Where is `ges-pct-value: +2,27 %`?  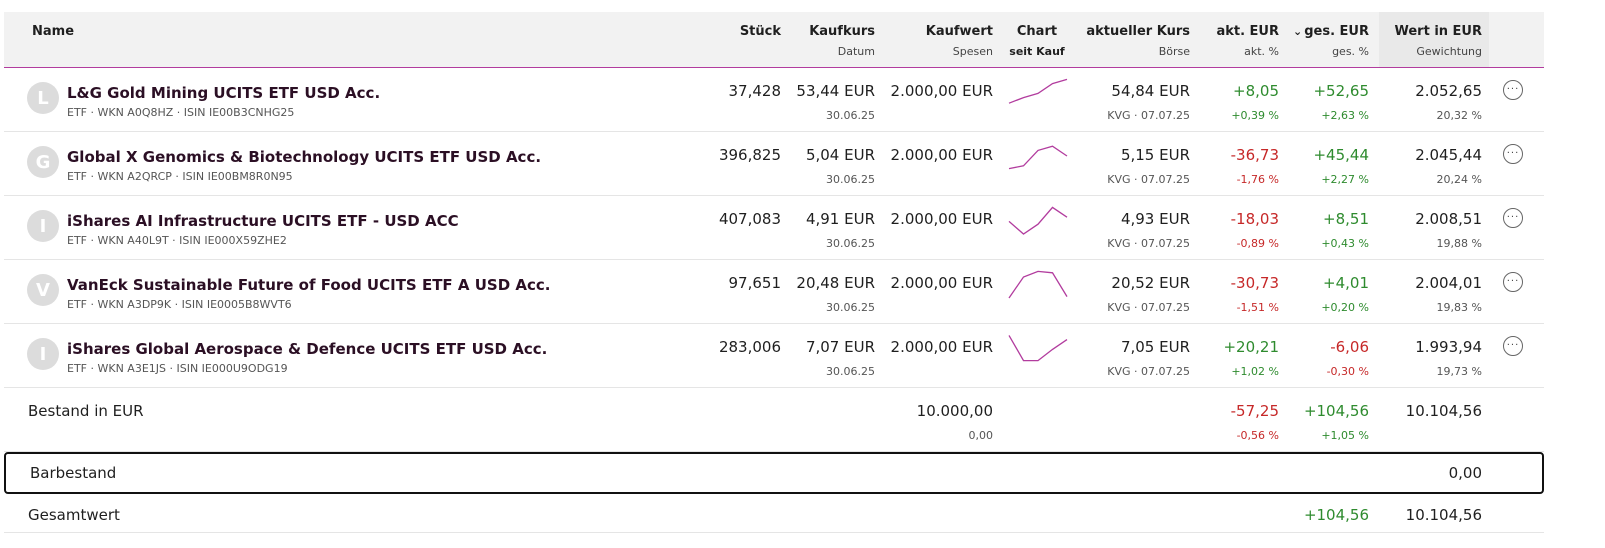
ges-pct-value: +2,27 % is located at coordinates (1345, 179).